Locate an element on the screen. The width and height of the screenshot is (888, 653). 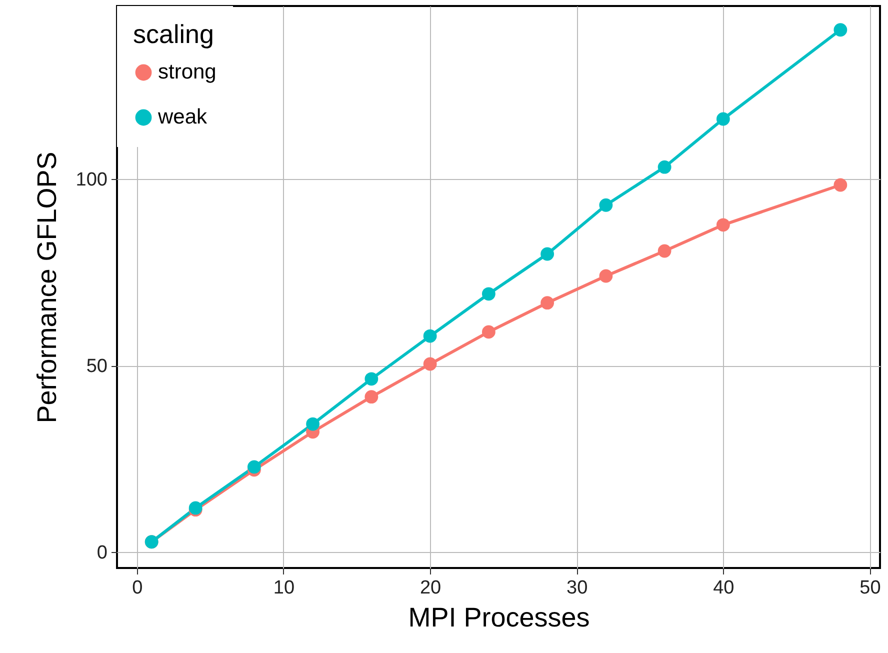
y-tick-label: 50 is located at coordinates (97, 366).